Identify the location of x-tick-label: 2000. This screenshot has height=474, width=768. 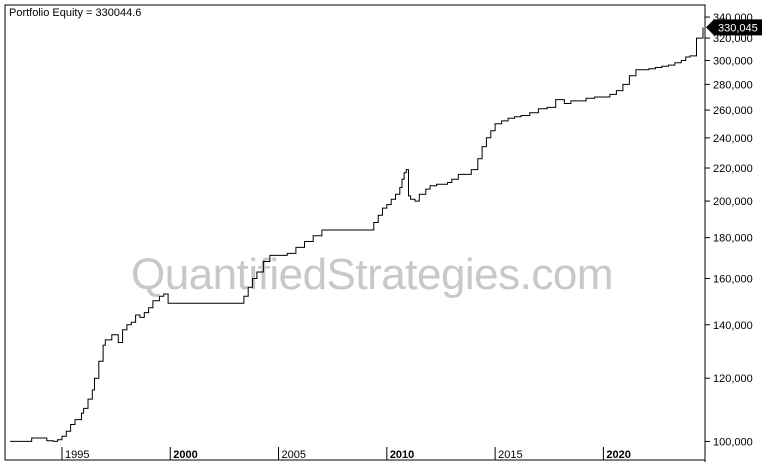
(185, 455).